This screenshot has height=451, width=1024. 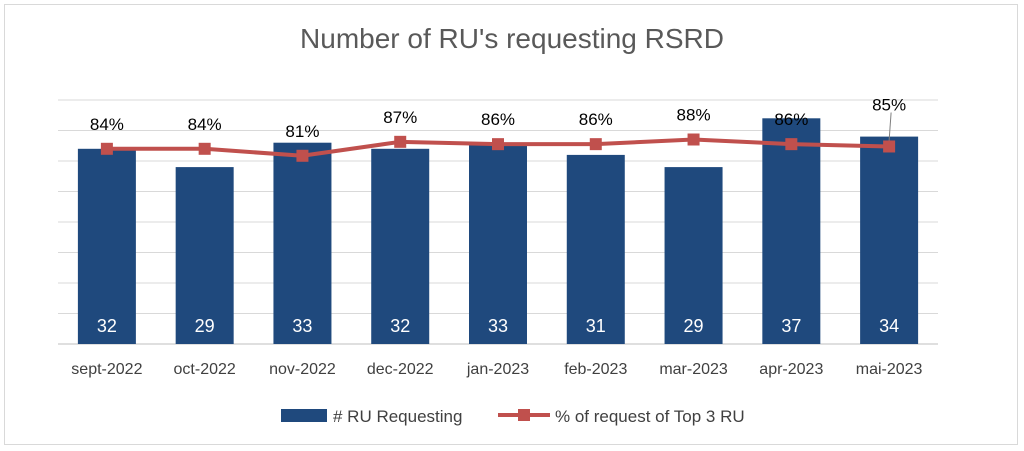 What do you see at coordinates (498, 243) in the screenshot?
I see `bar-jan-2023` at bounding box center [498, 243].